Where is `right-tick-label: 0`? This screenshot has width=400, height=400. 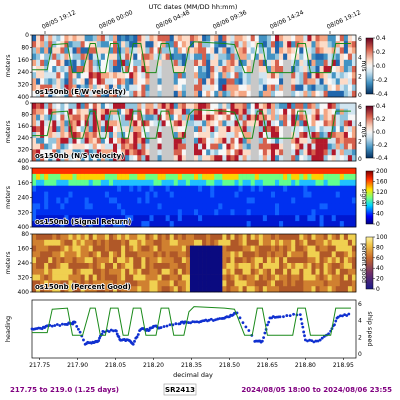
right-tick-label: 0 is located at coordinates (360, 354).